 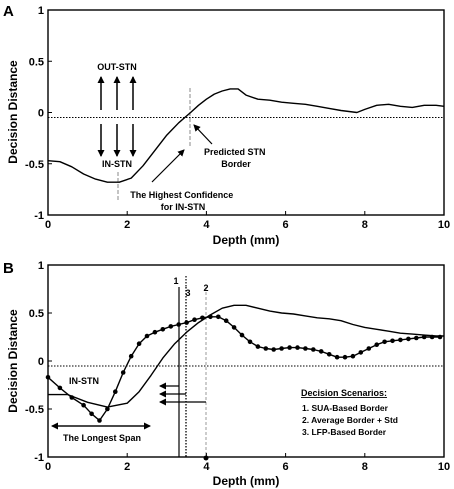 What do you see at coordinates (41, 266) in the screenshot?
I see `panel-b-y-tick-label: 1` at bounding box center [41, 266].